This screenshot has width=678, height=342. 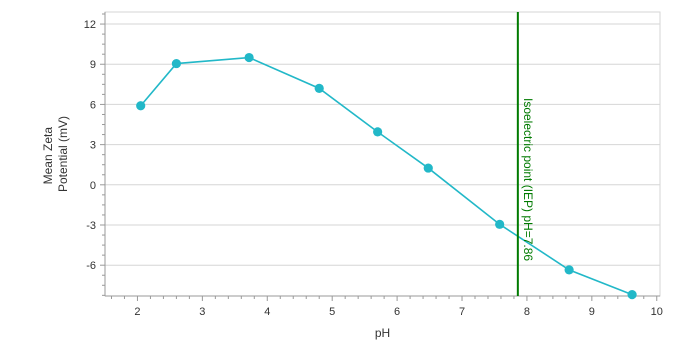 I want to click on y-tick-label-9: 9, so click(x=93, y=65).